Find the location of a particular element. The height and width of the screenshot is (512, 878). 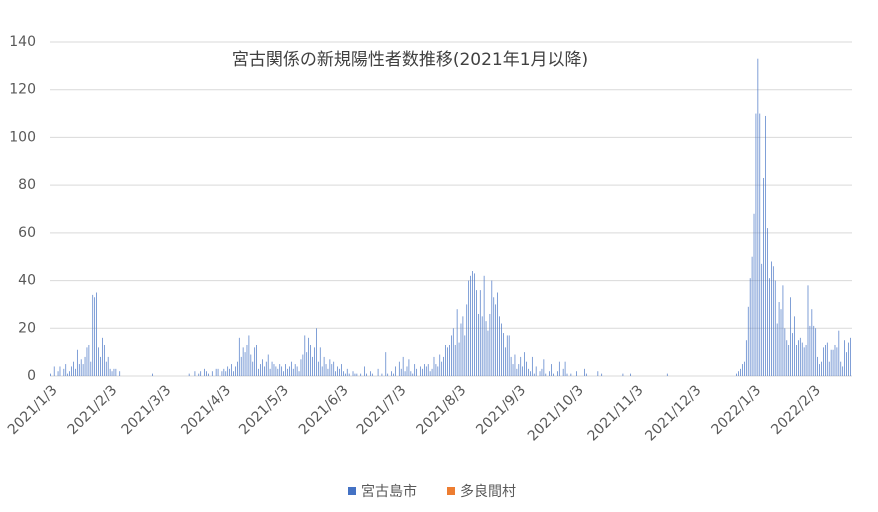

x-tick-label: 2021/8/3 is located at coordinates (442, 410).